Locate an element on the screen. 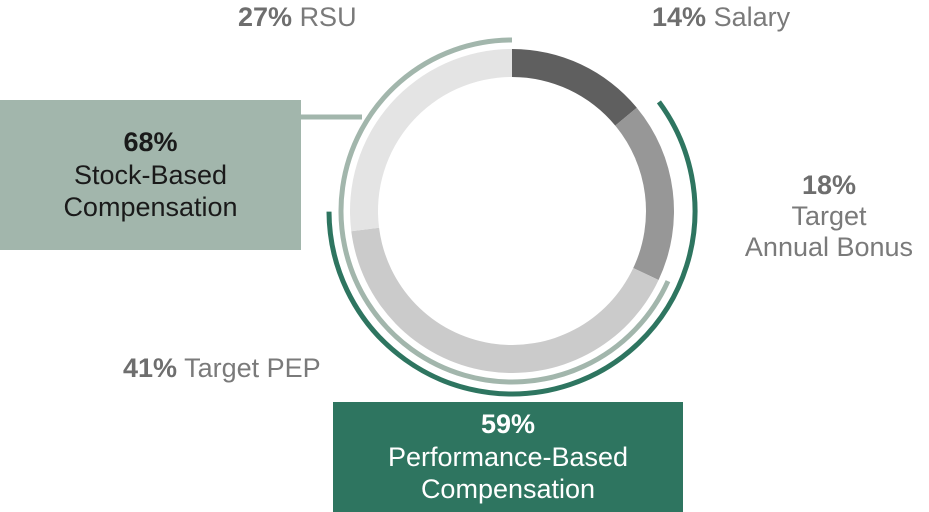 The width and height of the screenshot is (929, 512). performance-based-pct: 59% is located at coordinates (508, 424).